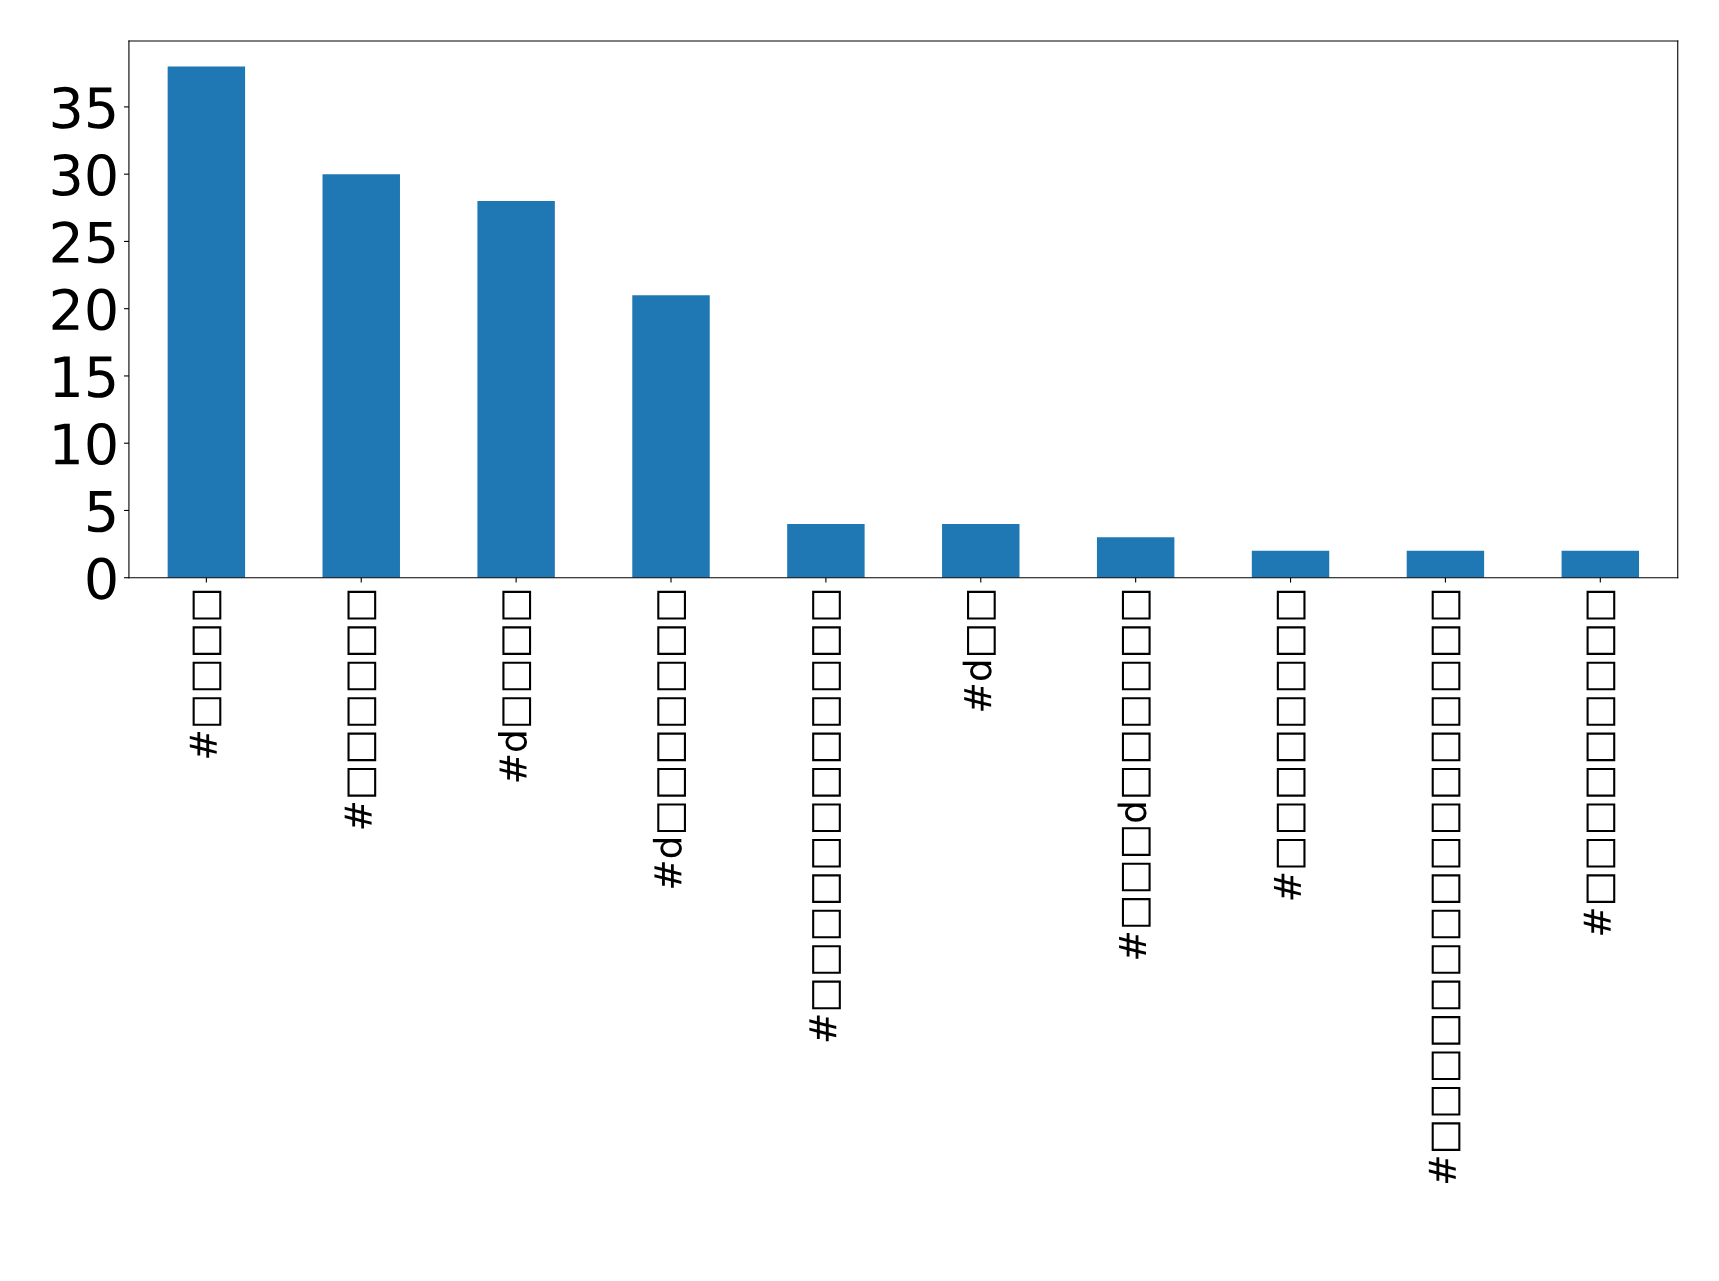 The height and width of the screenshot is (1281, 1719). Describe the element at coordinates (101, 512) in the screenshot. I see `y-tick-label: 5` at that location.